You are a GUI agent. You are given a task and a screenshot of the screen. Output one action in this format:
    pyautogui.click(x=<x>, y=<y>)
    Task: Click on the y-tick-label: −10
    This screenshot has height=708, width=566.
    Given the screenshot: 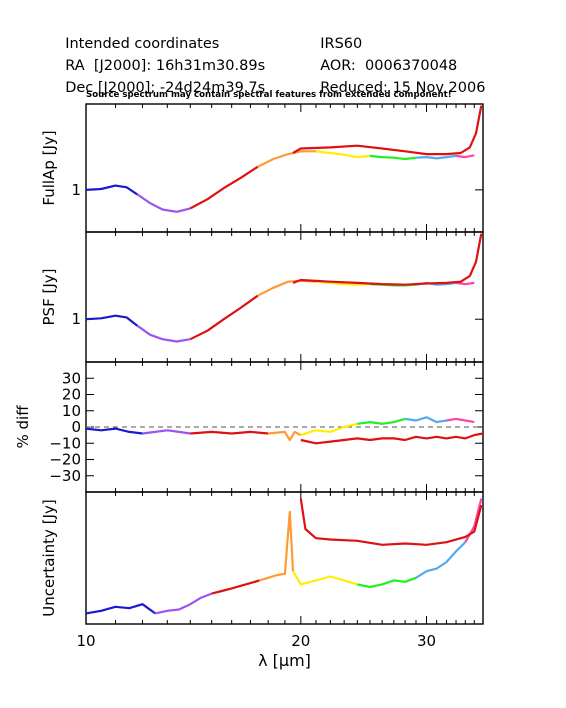 What is the action you would take?
    pyautogui.click(x=65, y=443)
    